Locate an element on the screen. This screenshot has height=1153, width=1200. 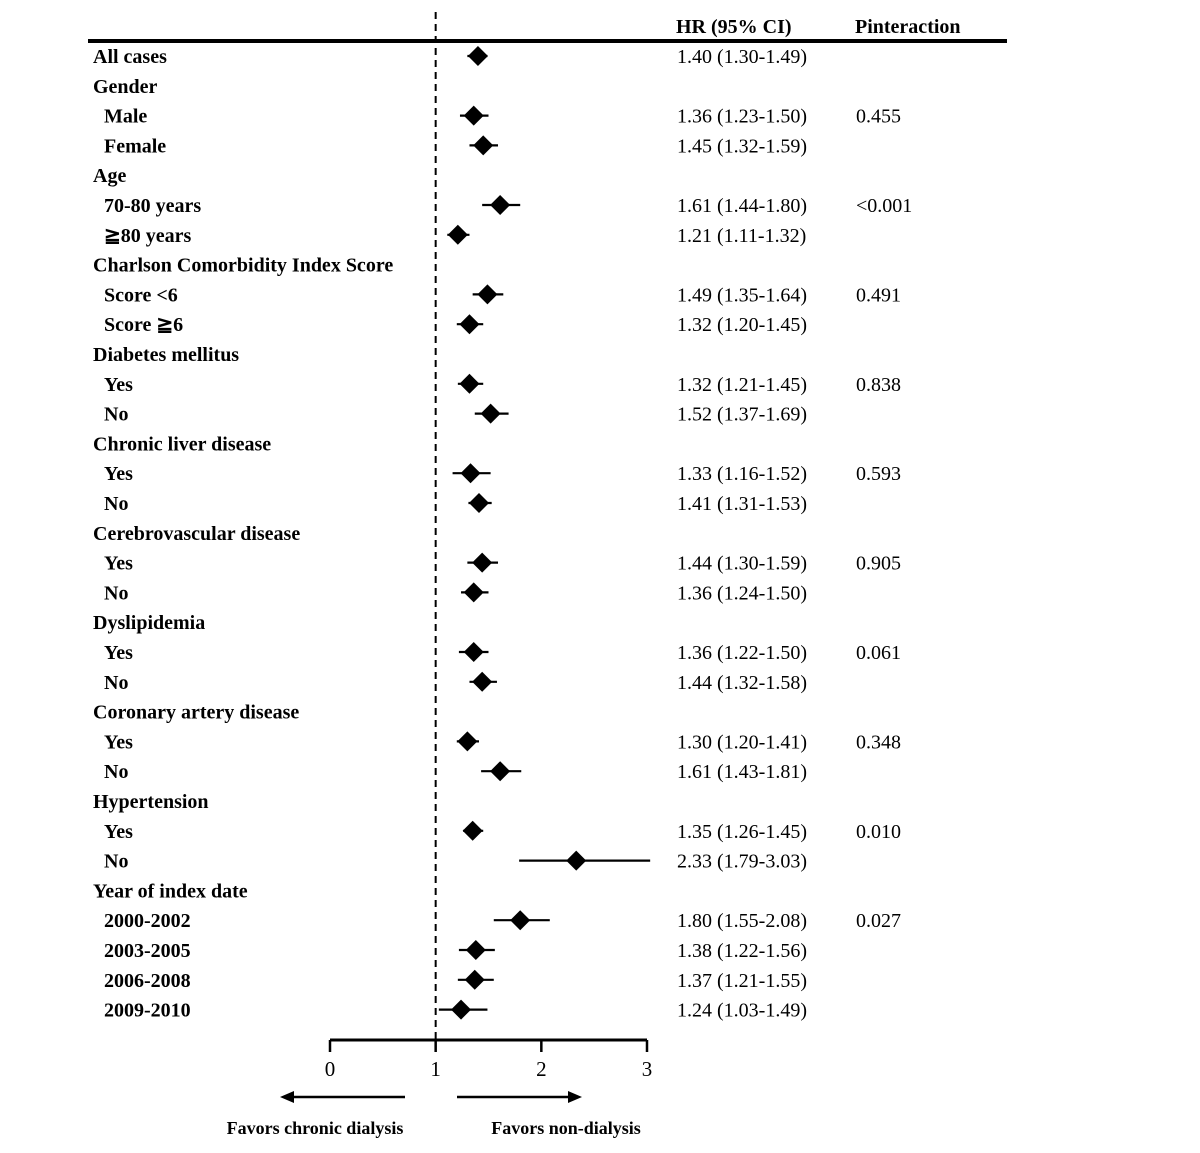
hr-value: 1.36 (1.24-1.50) is located at coordinates (742, 593).